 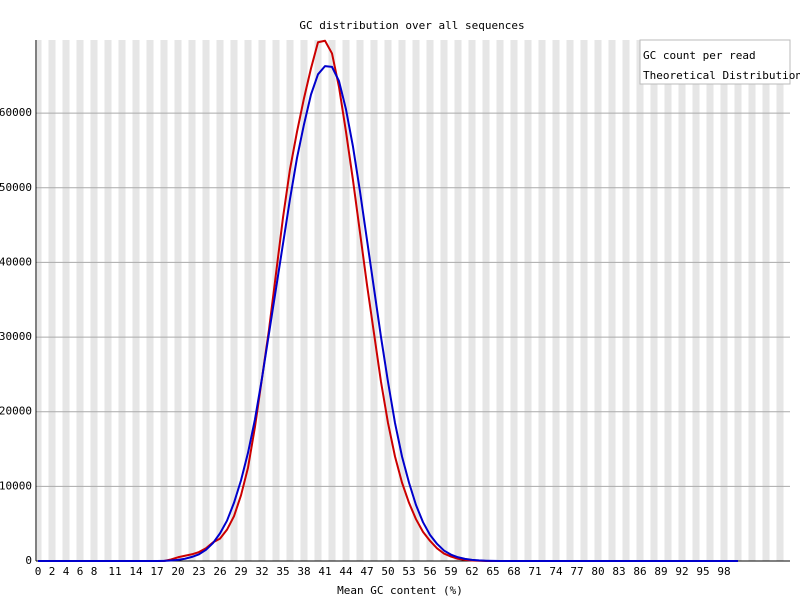 What do you see at coordinates (80, 571) in the screenshot?
I see `x-tick-label: 6` at bounding box center [80, 571].